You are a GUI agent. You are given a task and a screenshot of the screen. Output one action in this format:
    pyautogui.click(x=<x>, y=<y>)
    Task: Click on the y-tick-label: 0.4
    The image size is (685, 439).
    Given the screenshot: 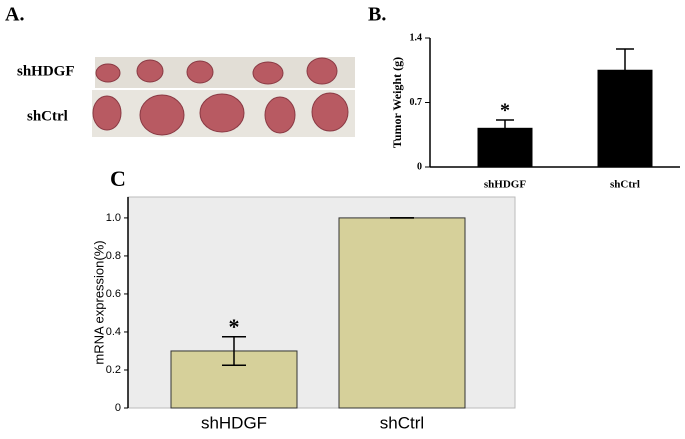 What is the action you would take?
    pyautogui.click(x=113, y=332)
    